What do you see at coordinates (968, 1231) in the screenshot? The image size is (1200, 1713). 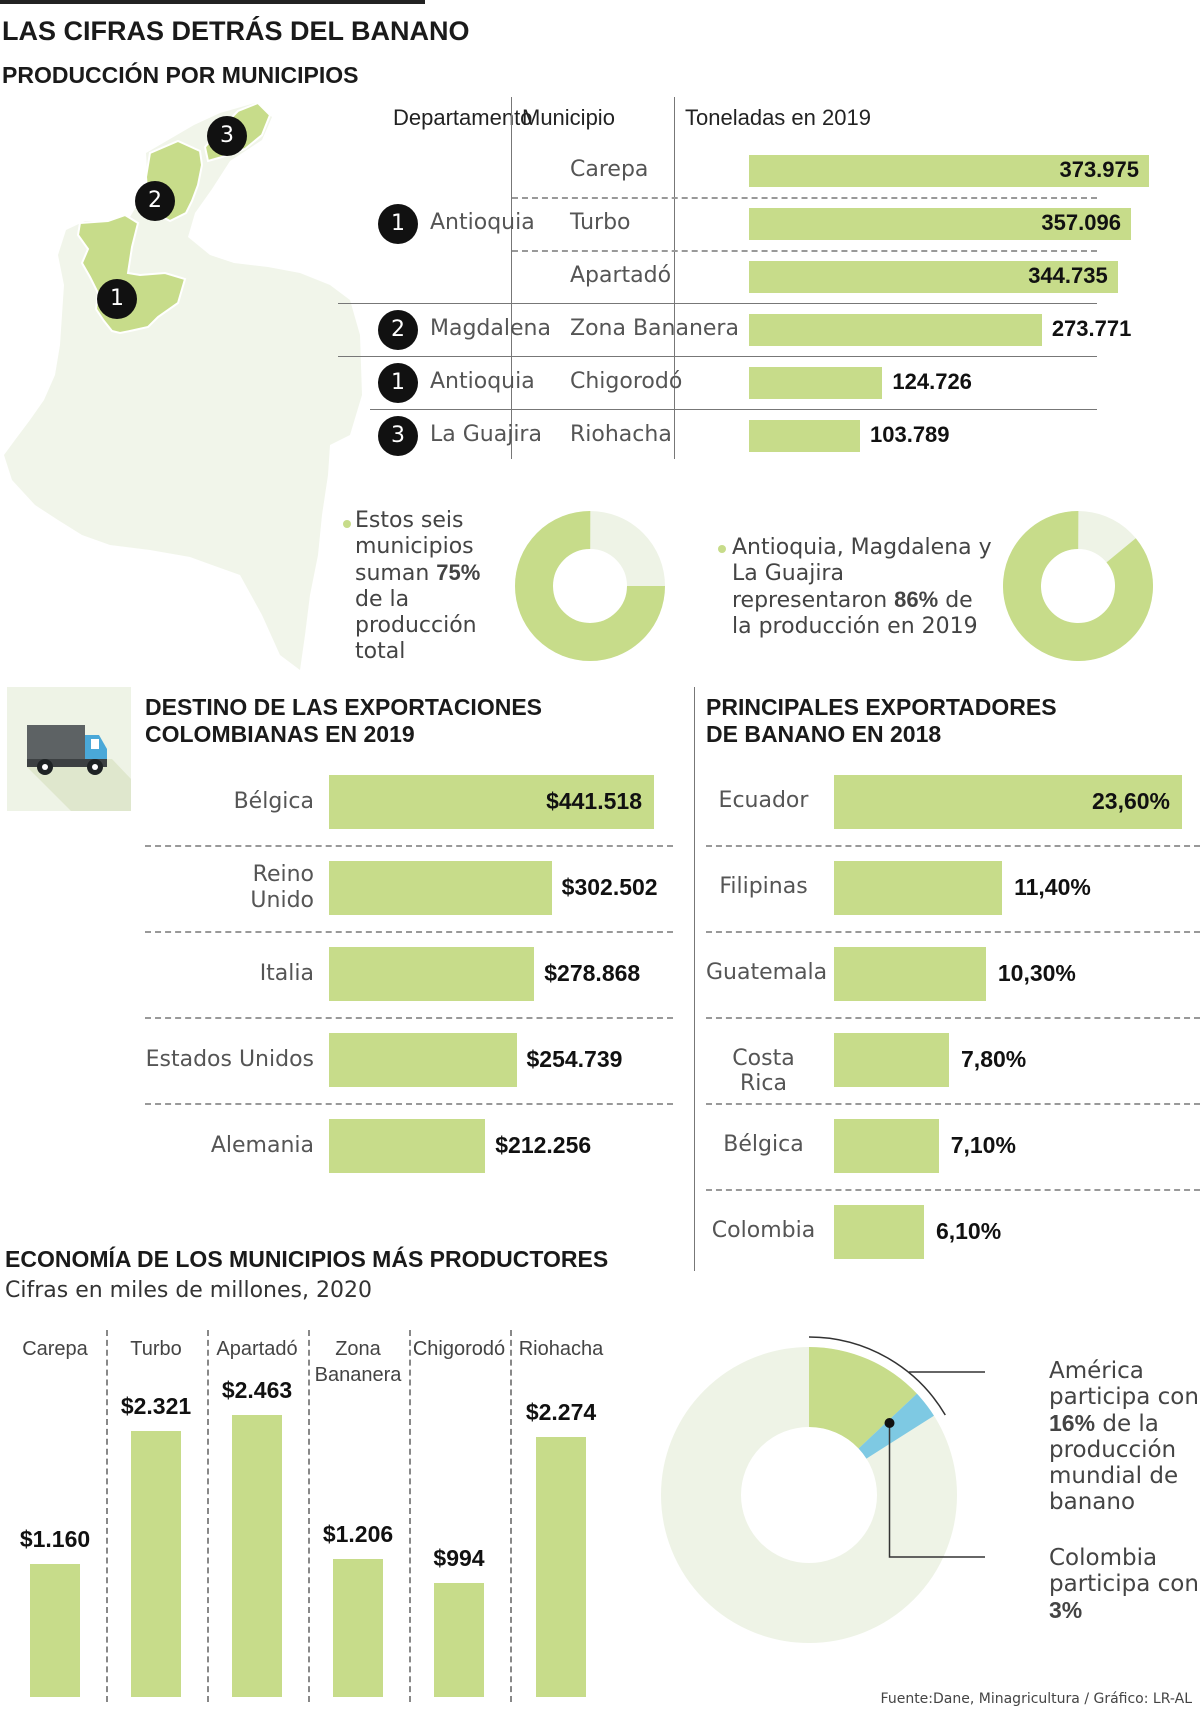 I see `exporter-value-label: 6,10%` at bounding box center [968, 1231].